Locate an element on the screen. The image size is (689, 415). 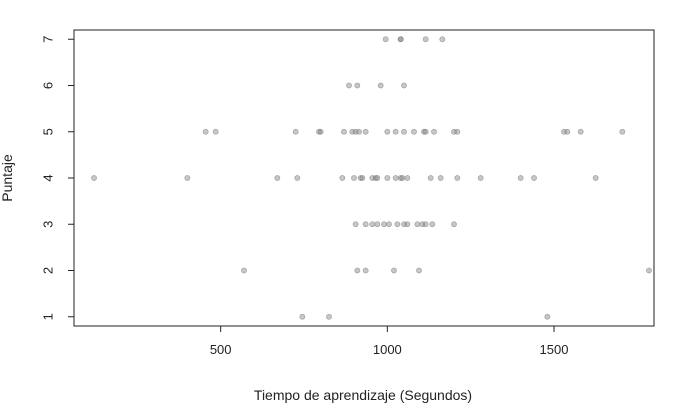
y-tick-label: 3 is located at coordinates (48, 224).